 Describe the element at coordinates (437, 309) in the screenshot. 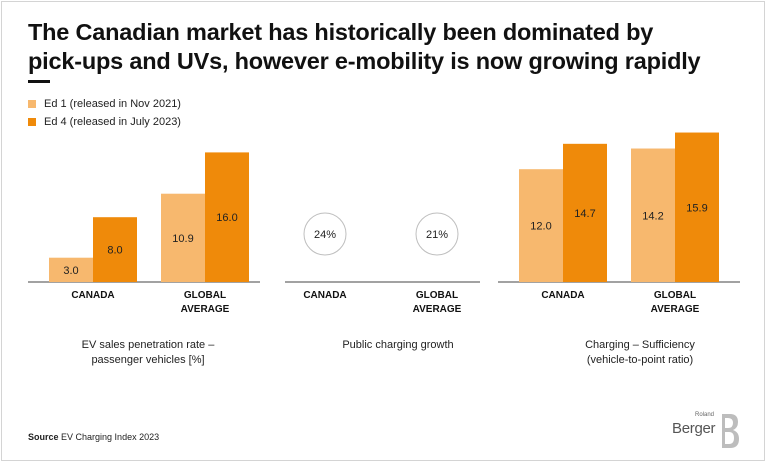

I see `category-label-p2-c2-l2: AVERAGE` at that location.